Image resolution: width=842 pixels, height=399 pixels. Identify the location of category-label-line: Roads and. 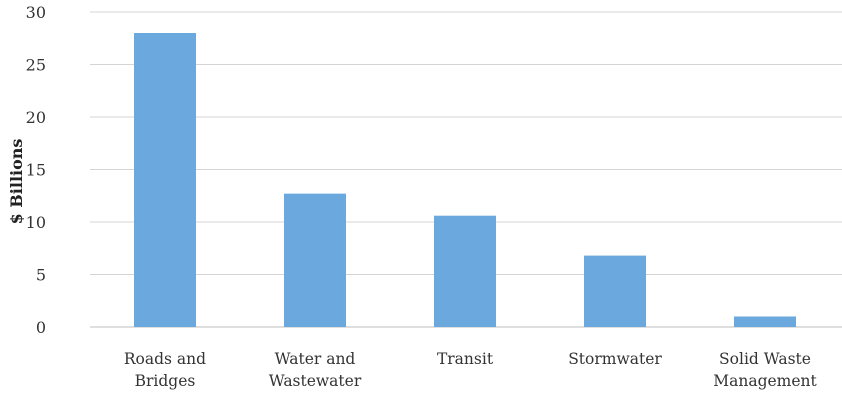
(165, 359).